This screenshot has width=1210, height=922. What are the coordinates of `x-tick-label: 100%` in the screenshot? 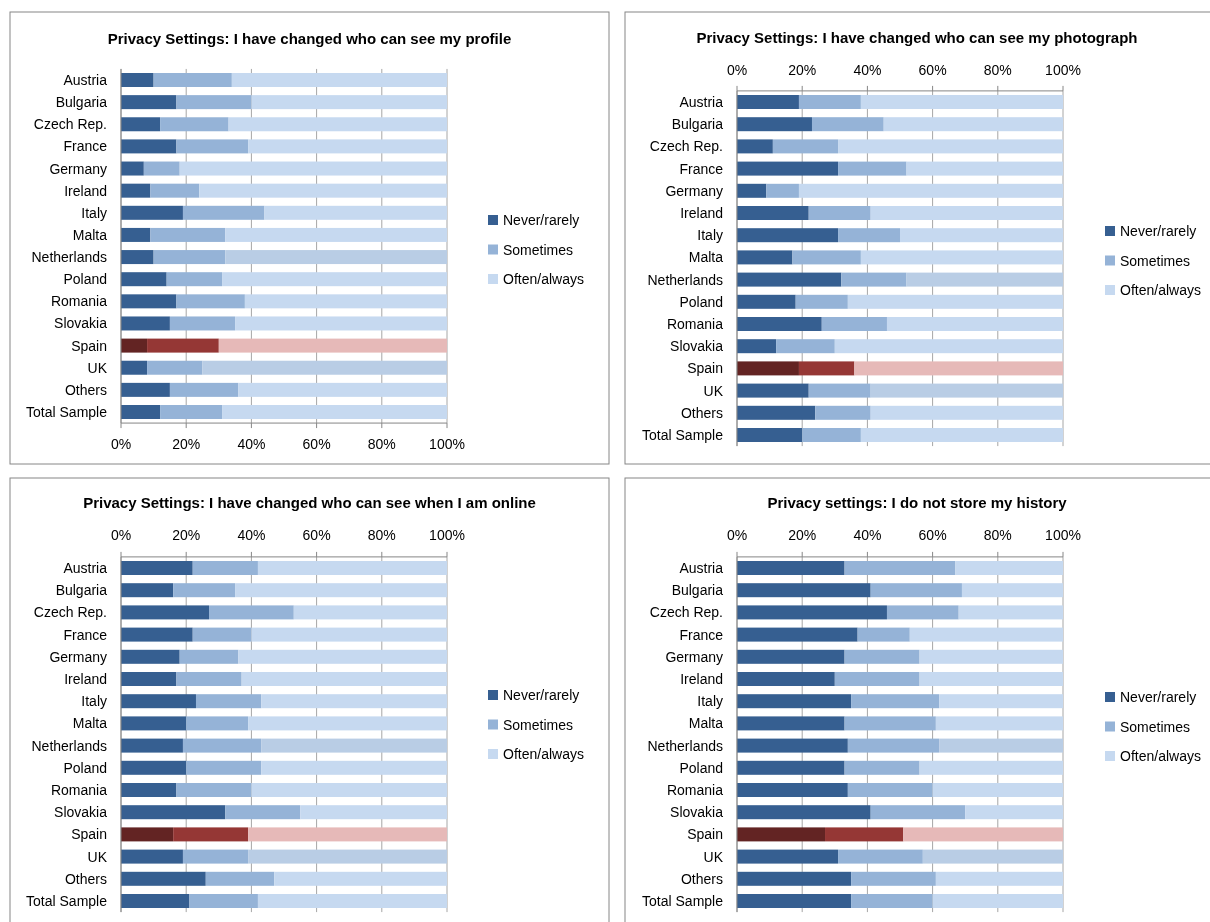 It's located at (1063, 535).